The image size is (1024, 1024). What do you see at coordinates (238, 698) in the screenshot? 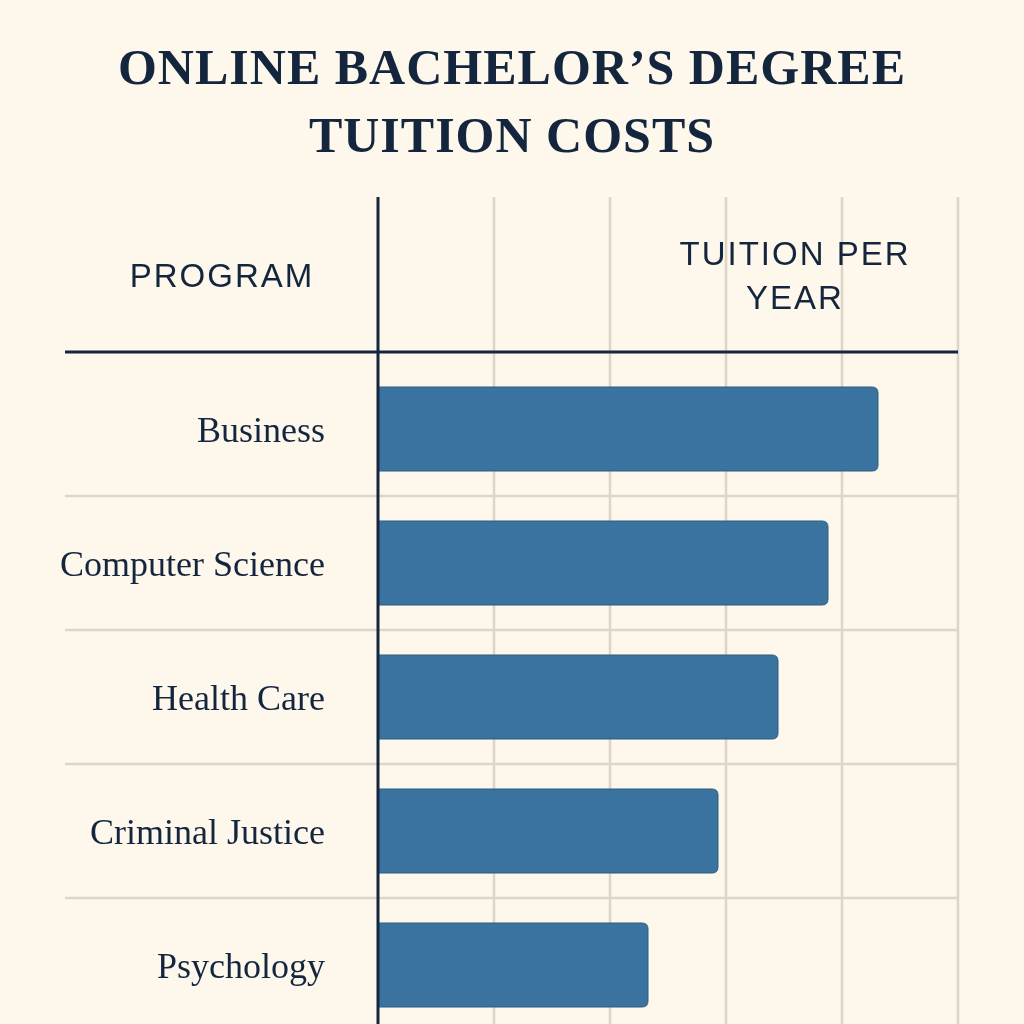
I see `y-tick-label: Health Care` at bounding box center [238, 698].